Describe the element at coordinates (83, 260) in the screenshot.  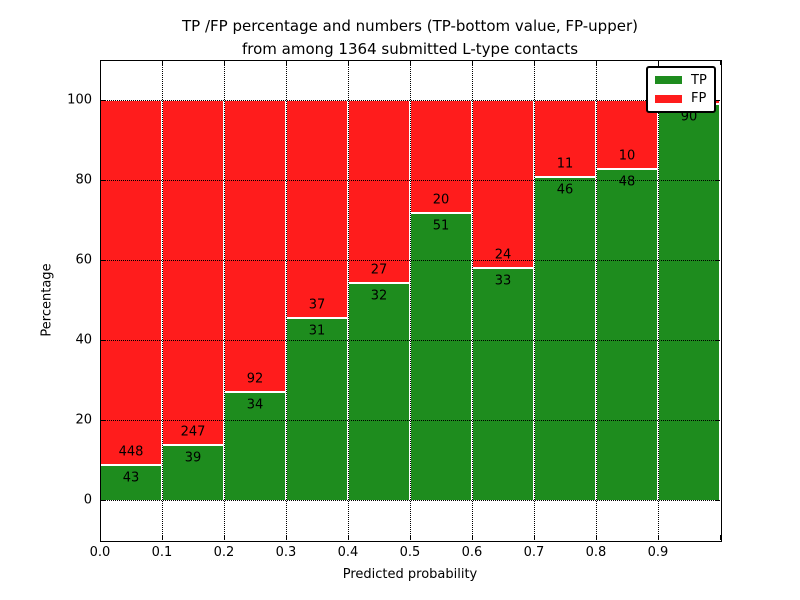
I see `y-tick-label: 60` at that location.